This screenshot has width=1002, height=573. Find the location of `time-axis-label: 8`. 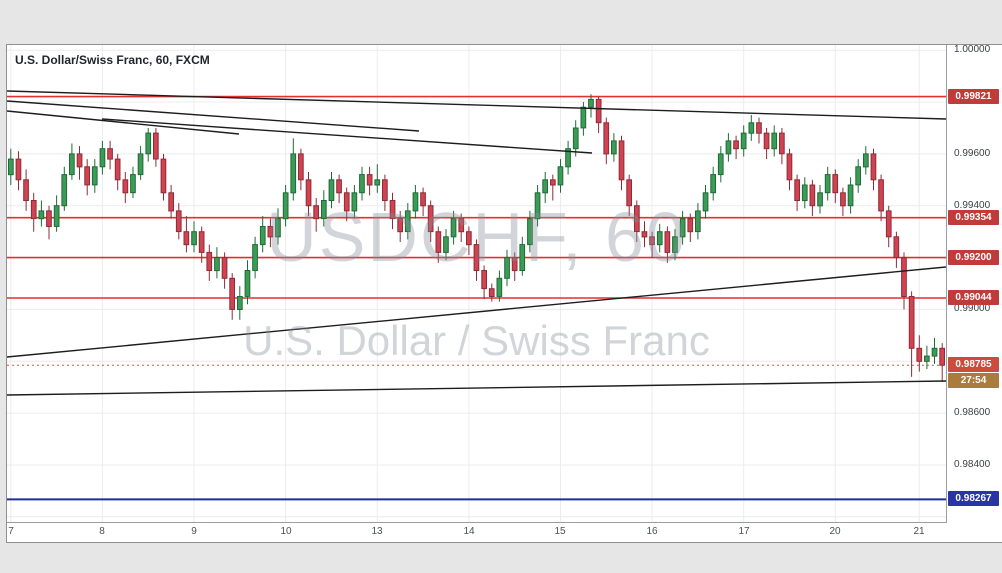

time-axis-label: 8 is located at coordinates (102, 531).